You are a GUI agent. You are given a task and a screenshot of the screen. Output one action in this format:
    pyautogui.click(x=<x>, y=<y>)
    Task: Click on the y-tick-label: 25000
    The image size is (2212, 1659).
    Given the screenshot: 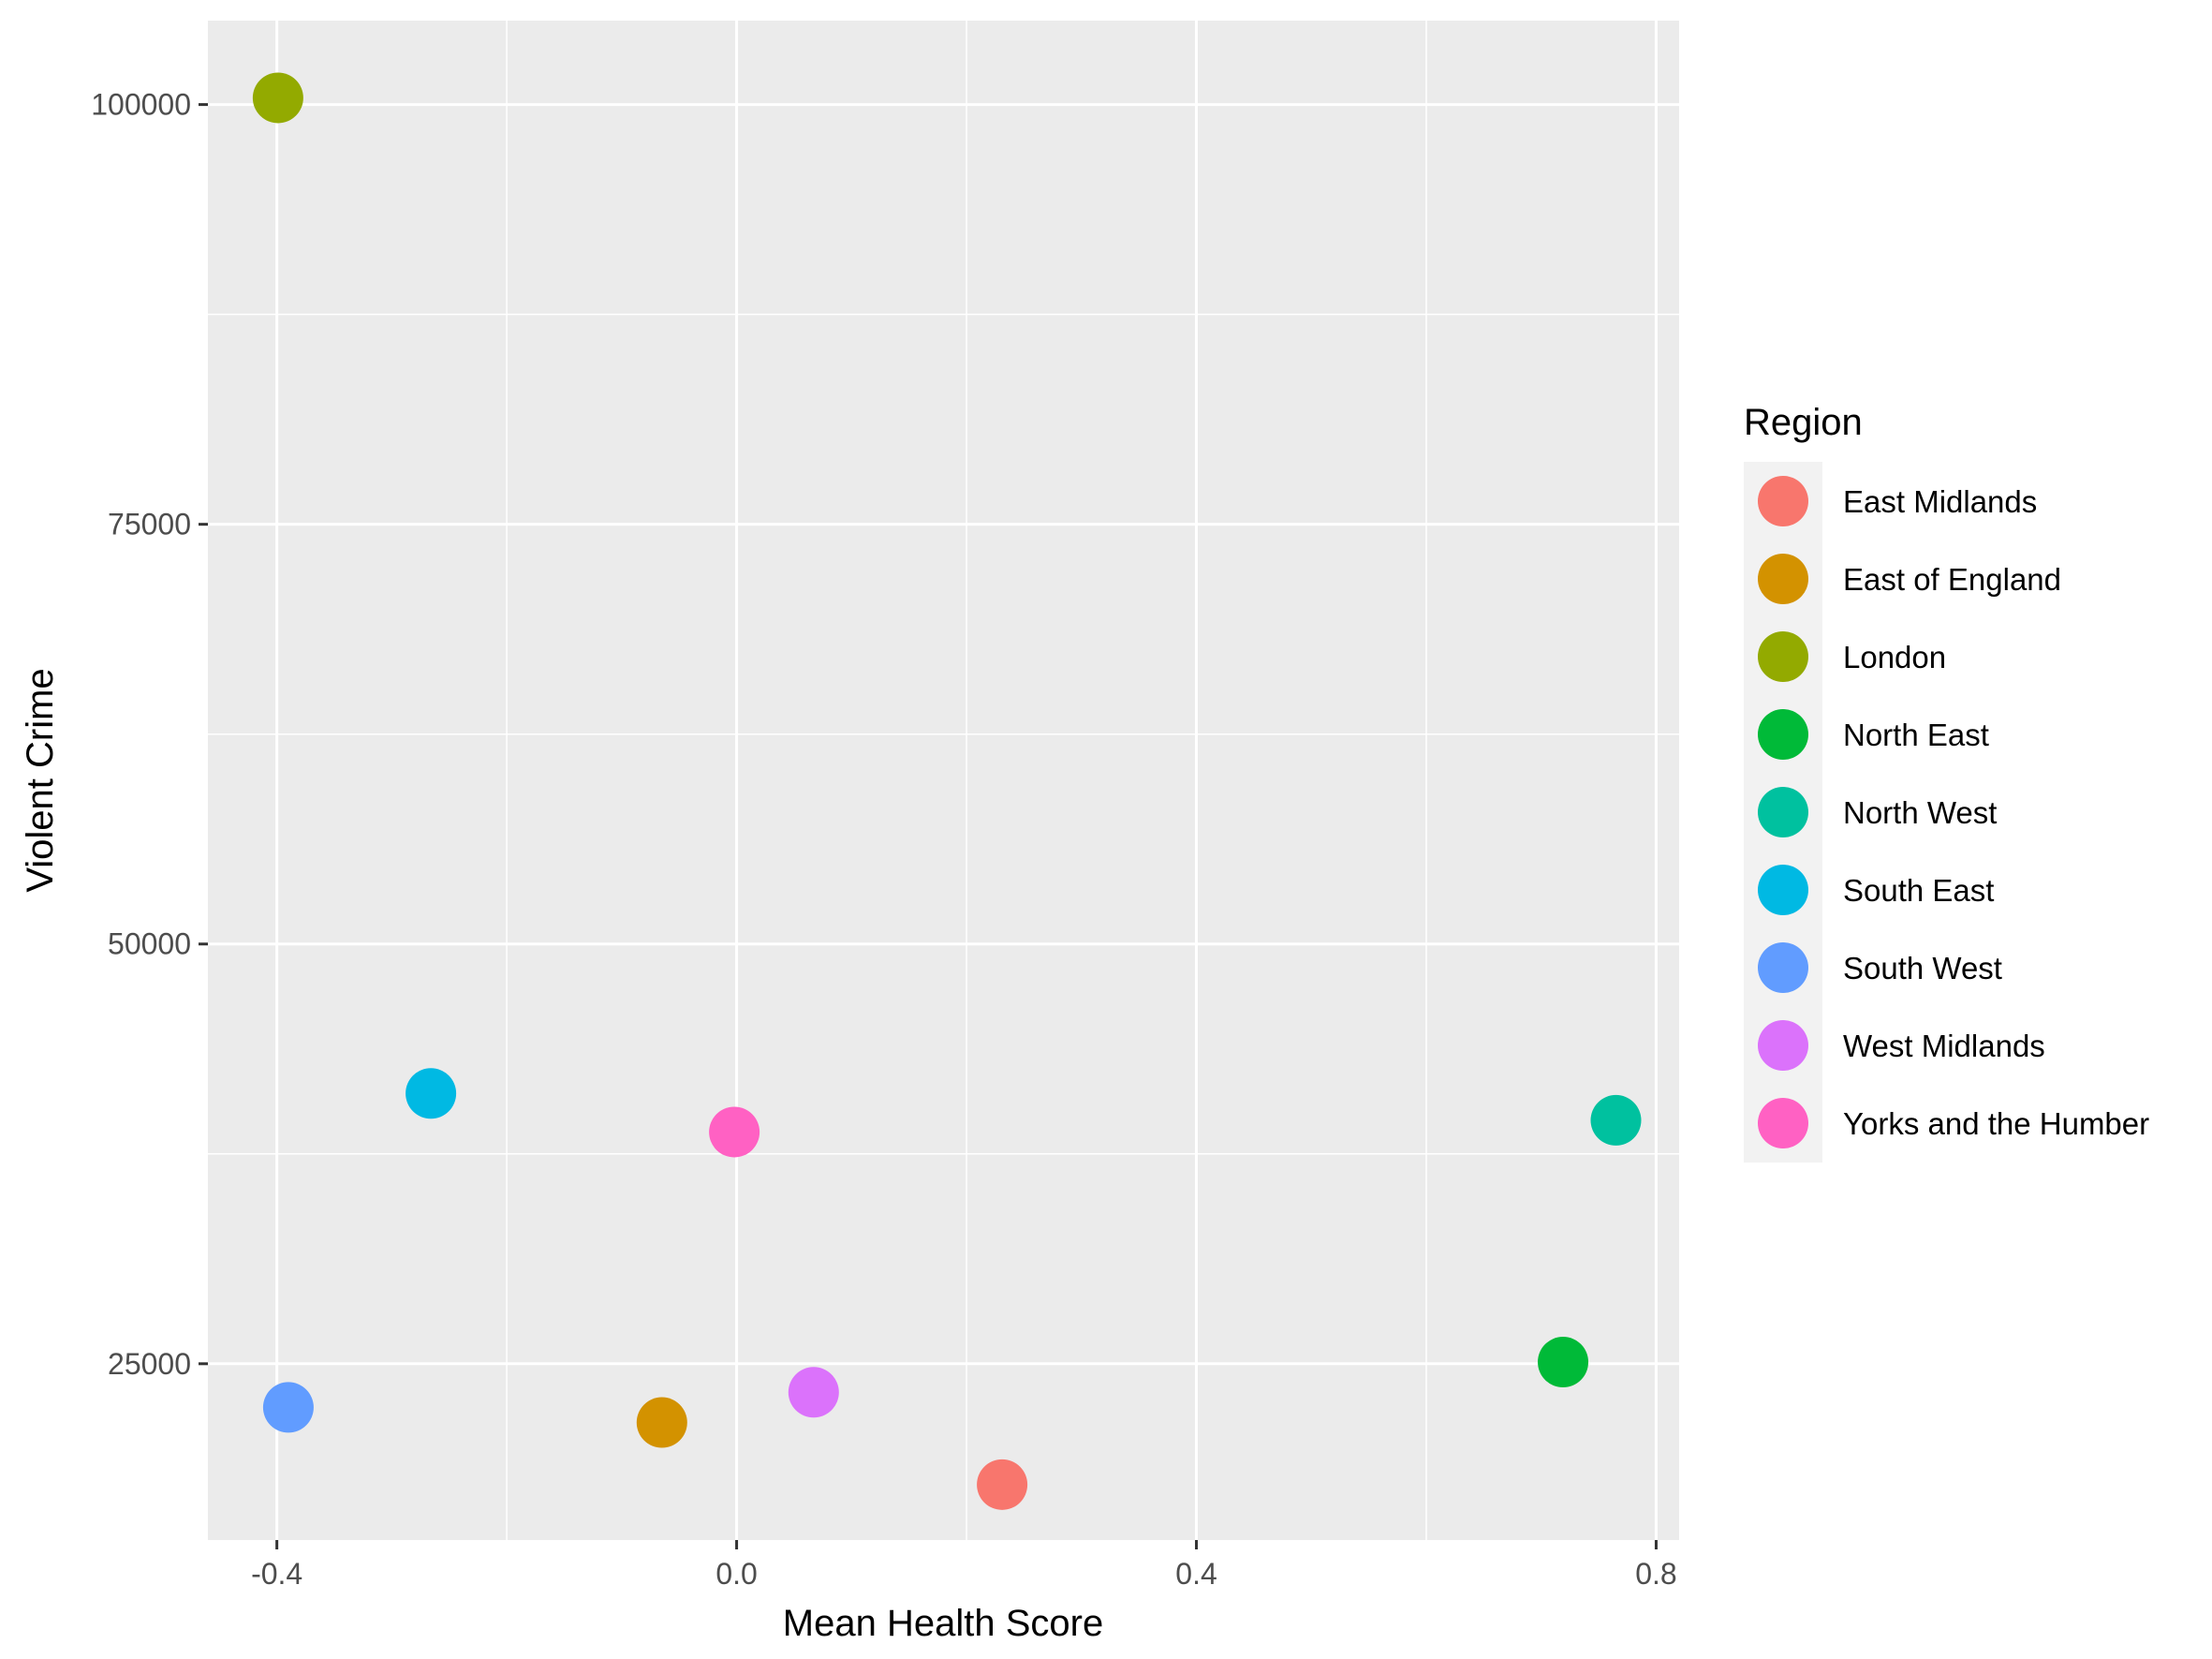 What is the action you would take?
    pyautogui.click(x=149, y=1364)
    